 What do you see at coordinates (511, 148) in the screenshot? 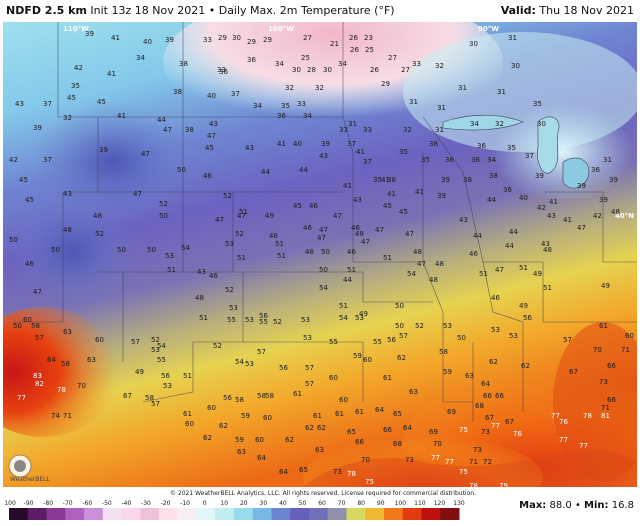
I see `temperature-label: 35` at bounding box center [511, 148].